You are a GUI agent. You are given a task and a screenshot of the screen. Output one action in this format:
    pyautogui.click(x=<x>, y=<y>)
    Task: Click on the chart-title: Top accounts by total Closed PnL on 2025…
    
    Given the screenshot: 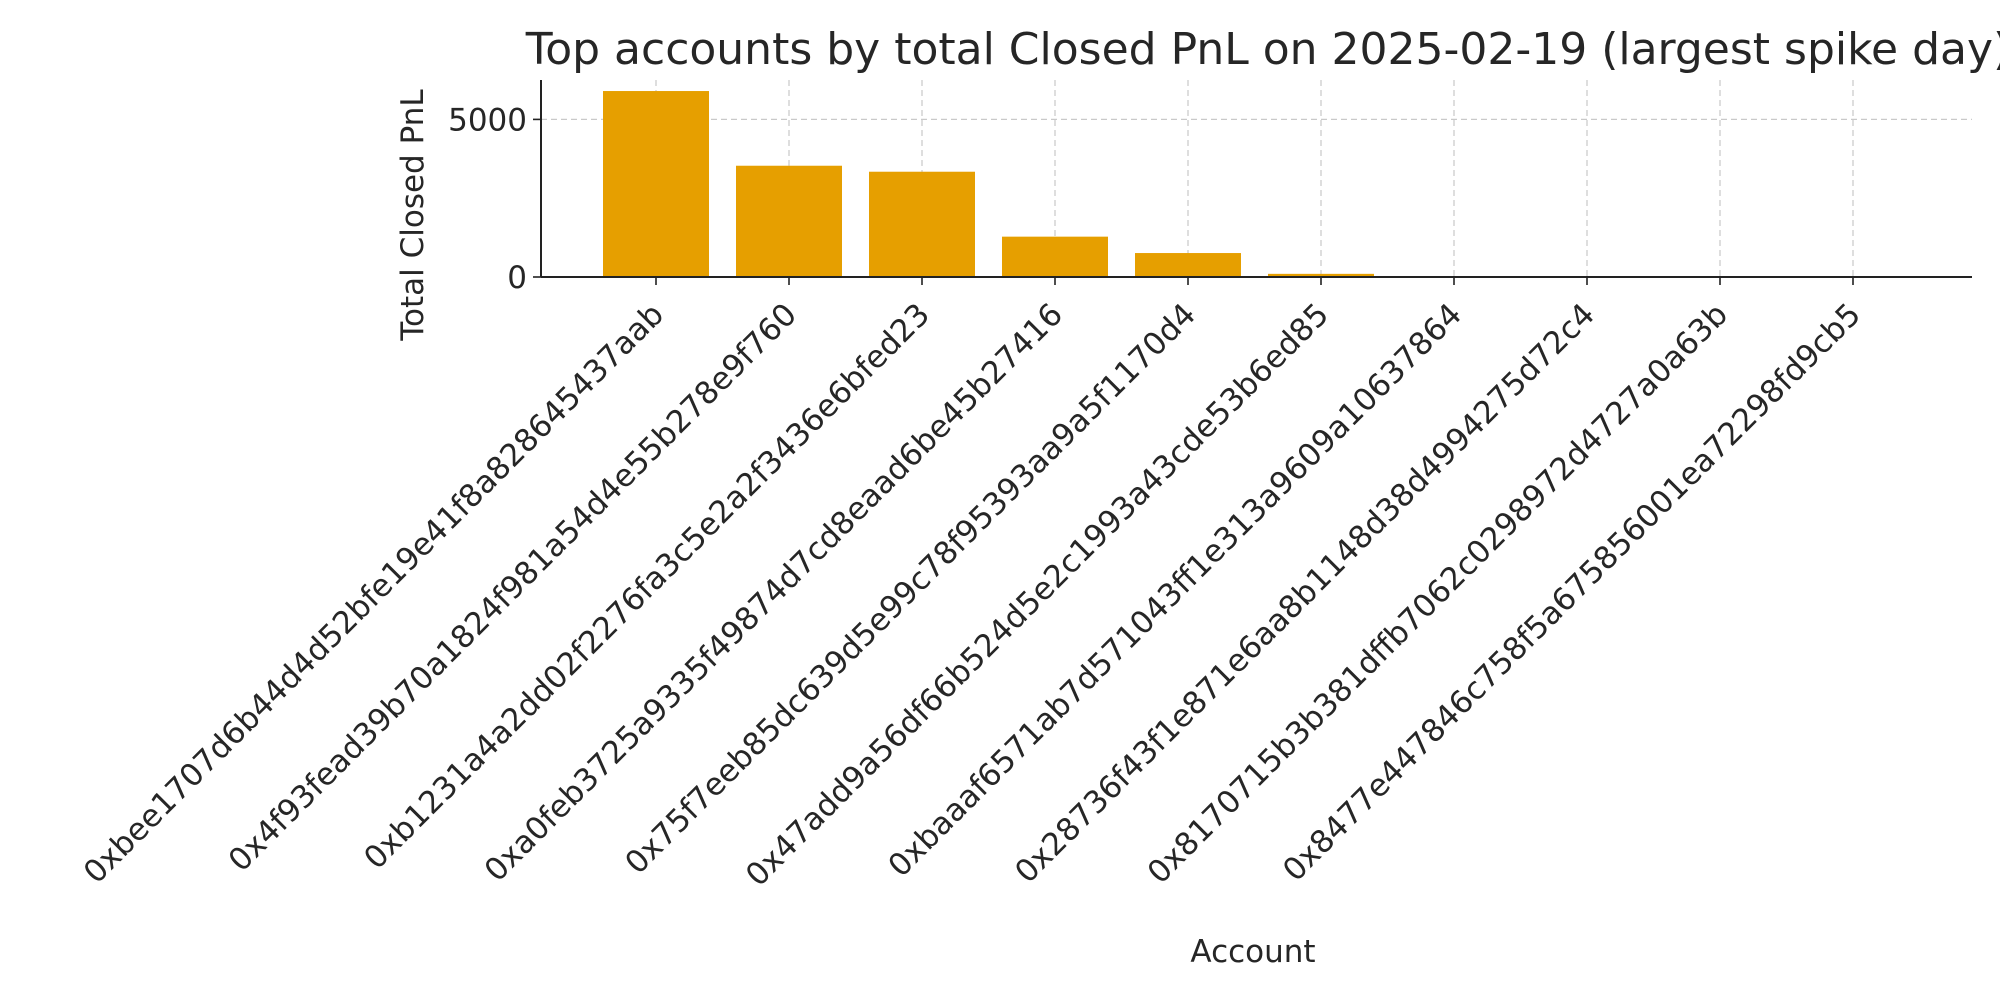 What is the action you would take?
    pyautogui.click(x=1262, y=49)
    